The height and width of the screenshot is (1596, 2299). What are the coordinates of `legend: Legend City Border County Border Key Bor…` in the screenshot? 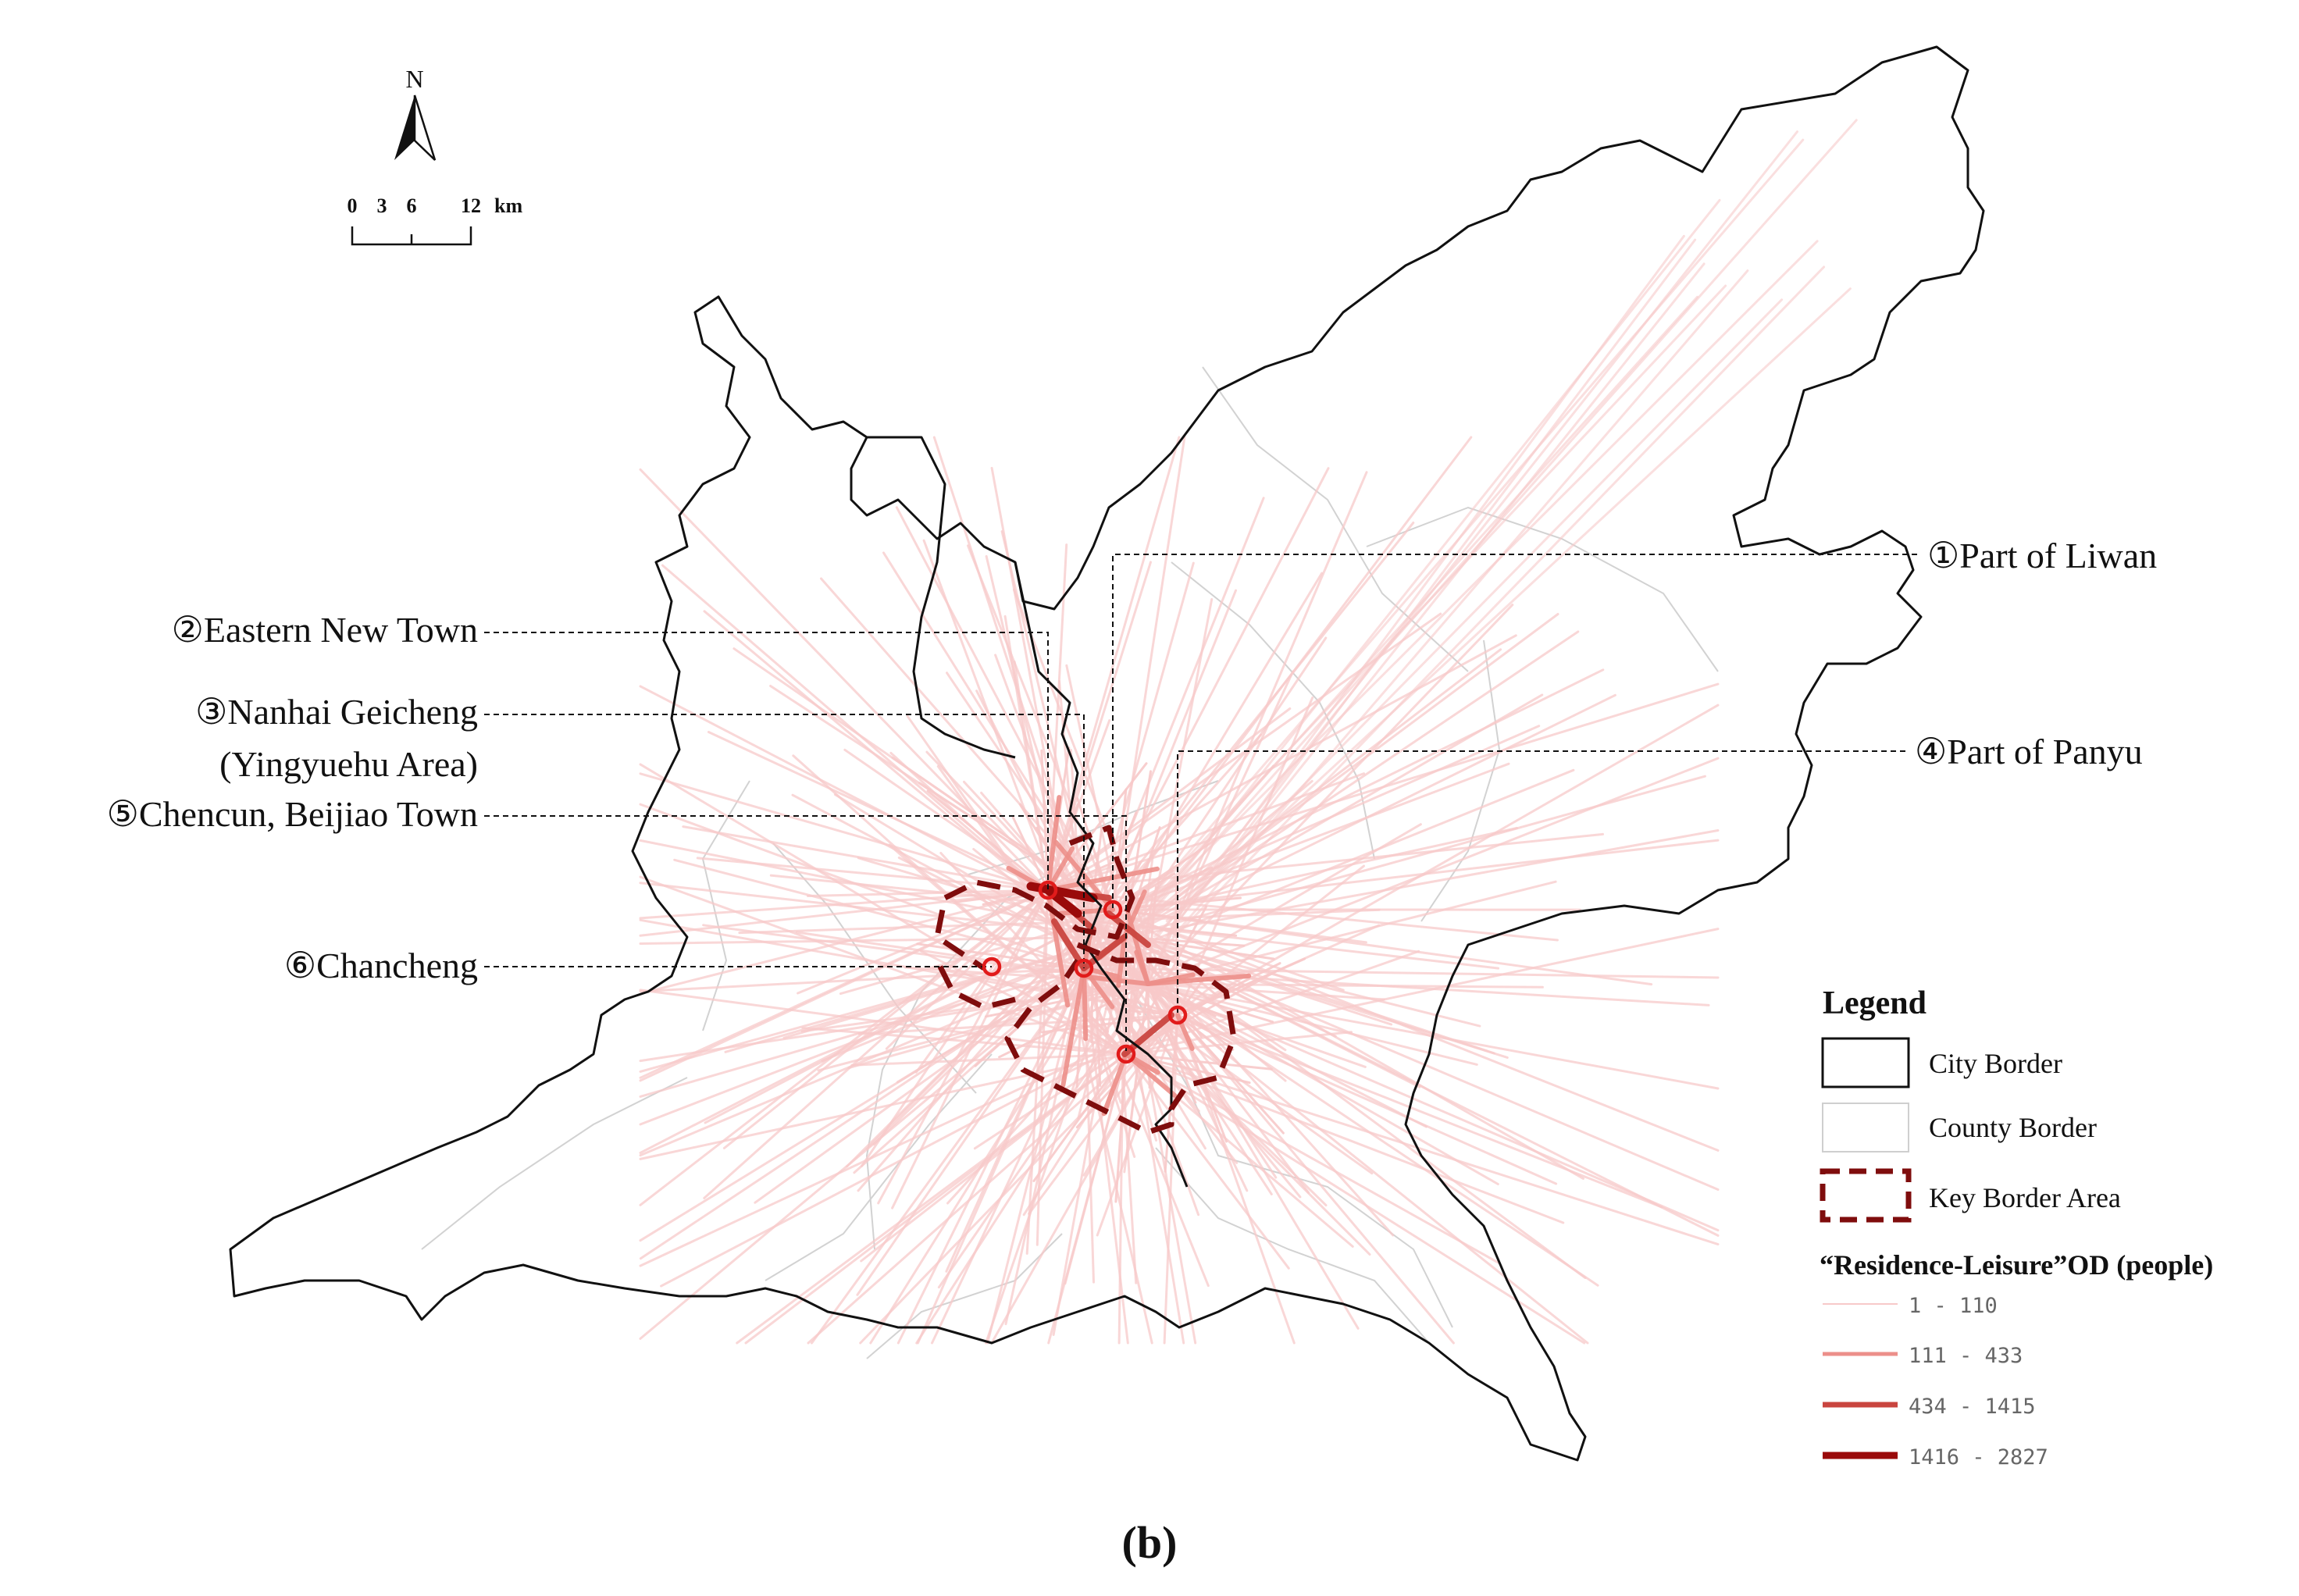 It's located at (2017, 1227).